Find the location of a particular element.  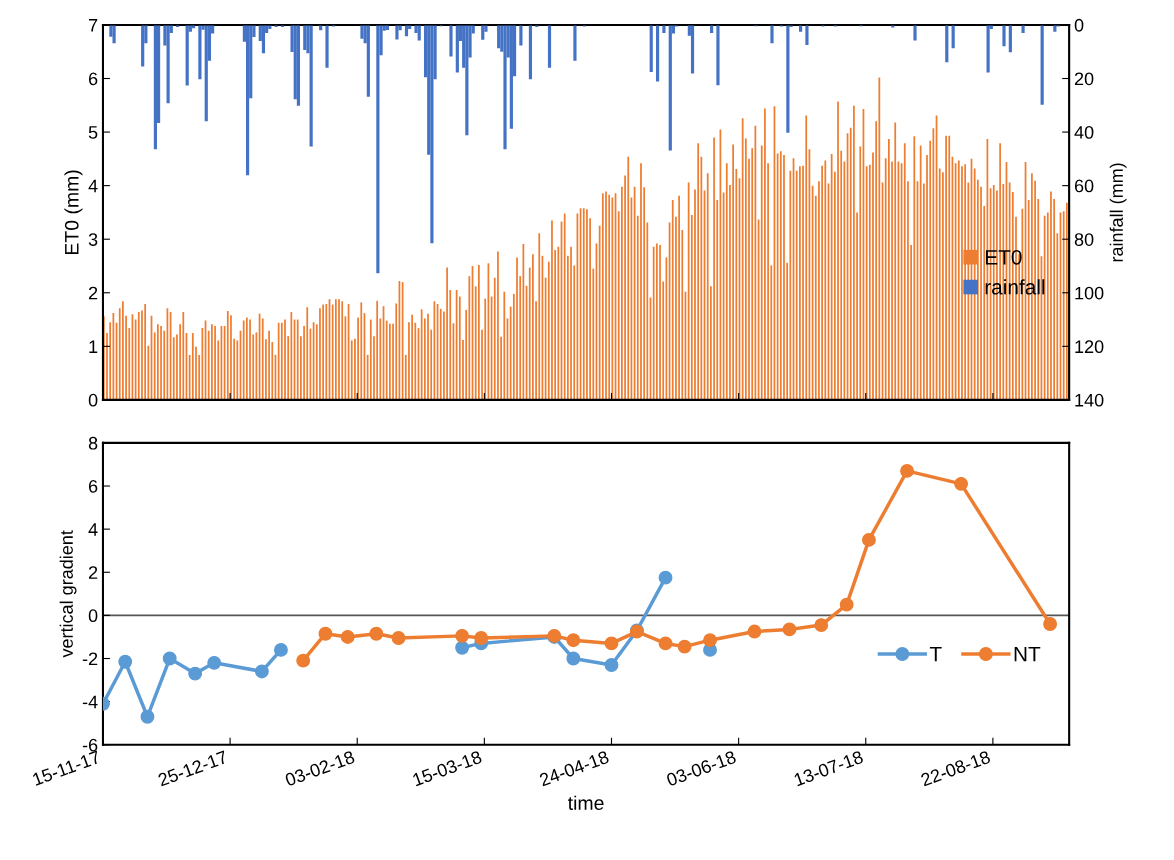

y2-tick-label: 60 is located at coordinates (1084, 186).